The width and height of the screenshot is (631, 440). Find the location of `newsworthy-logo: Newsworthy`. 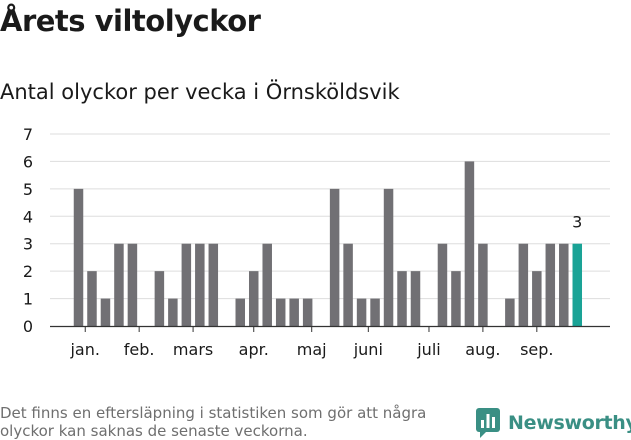

newsworthy-logo: Newsworthy is located at coordinates (553, 423).